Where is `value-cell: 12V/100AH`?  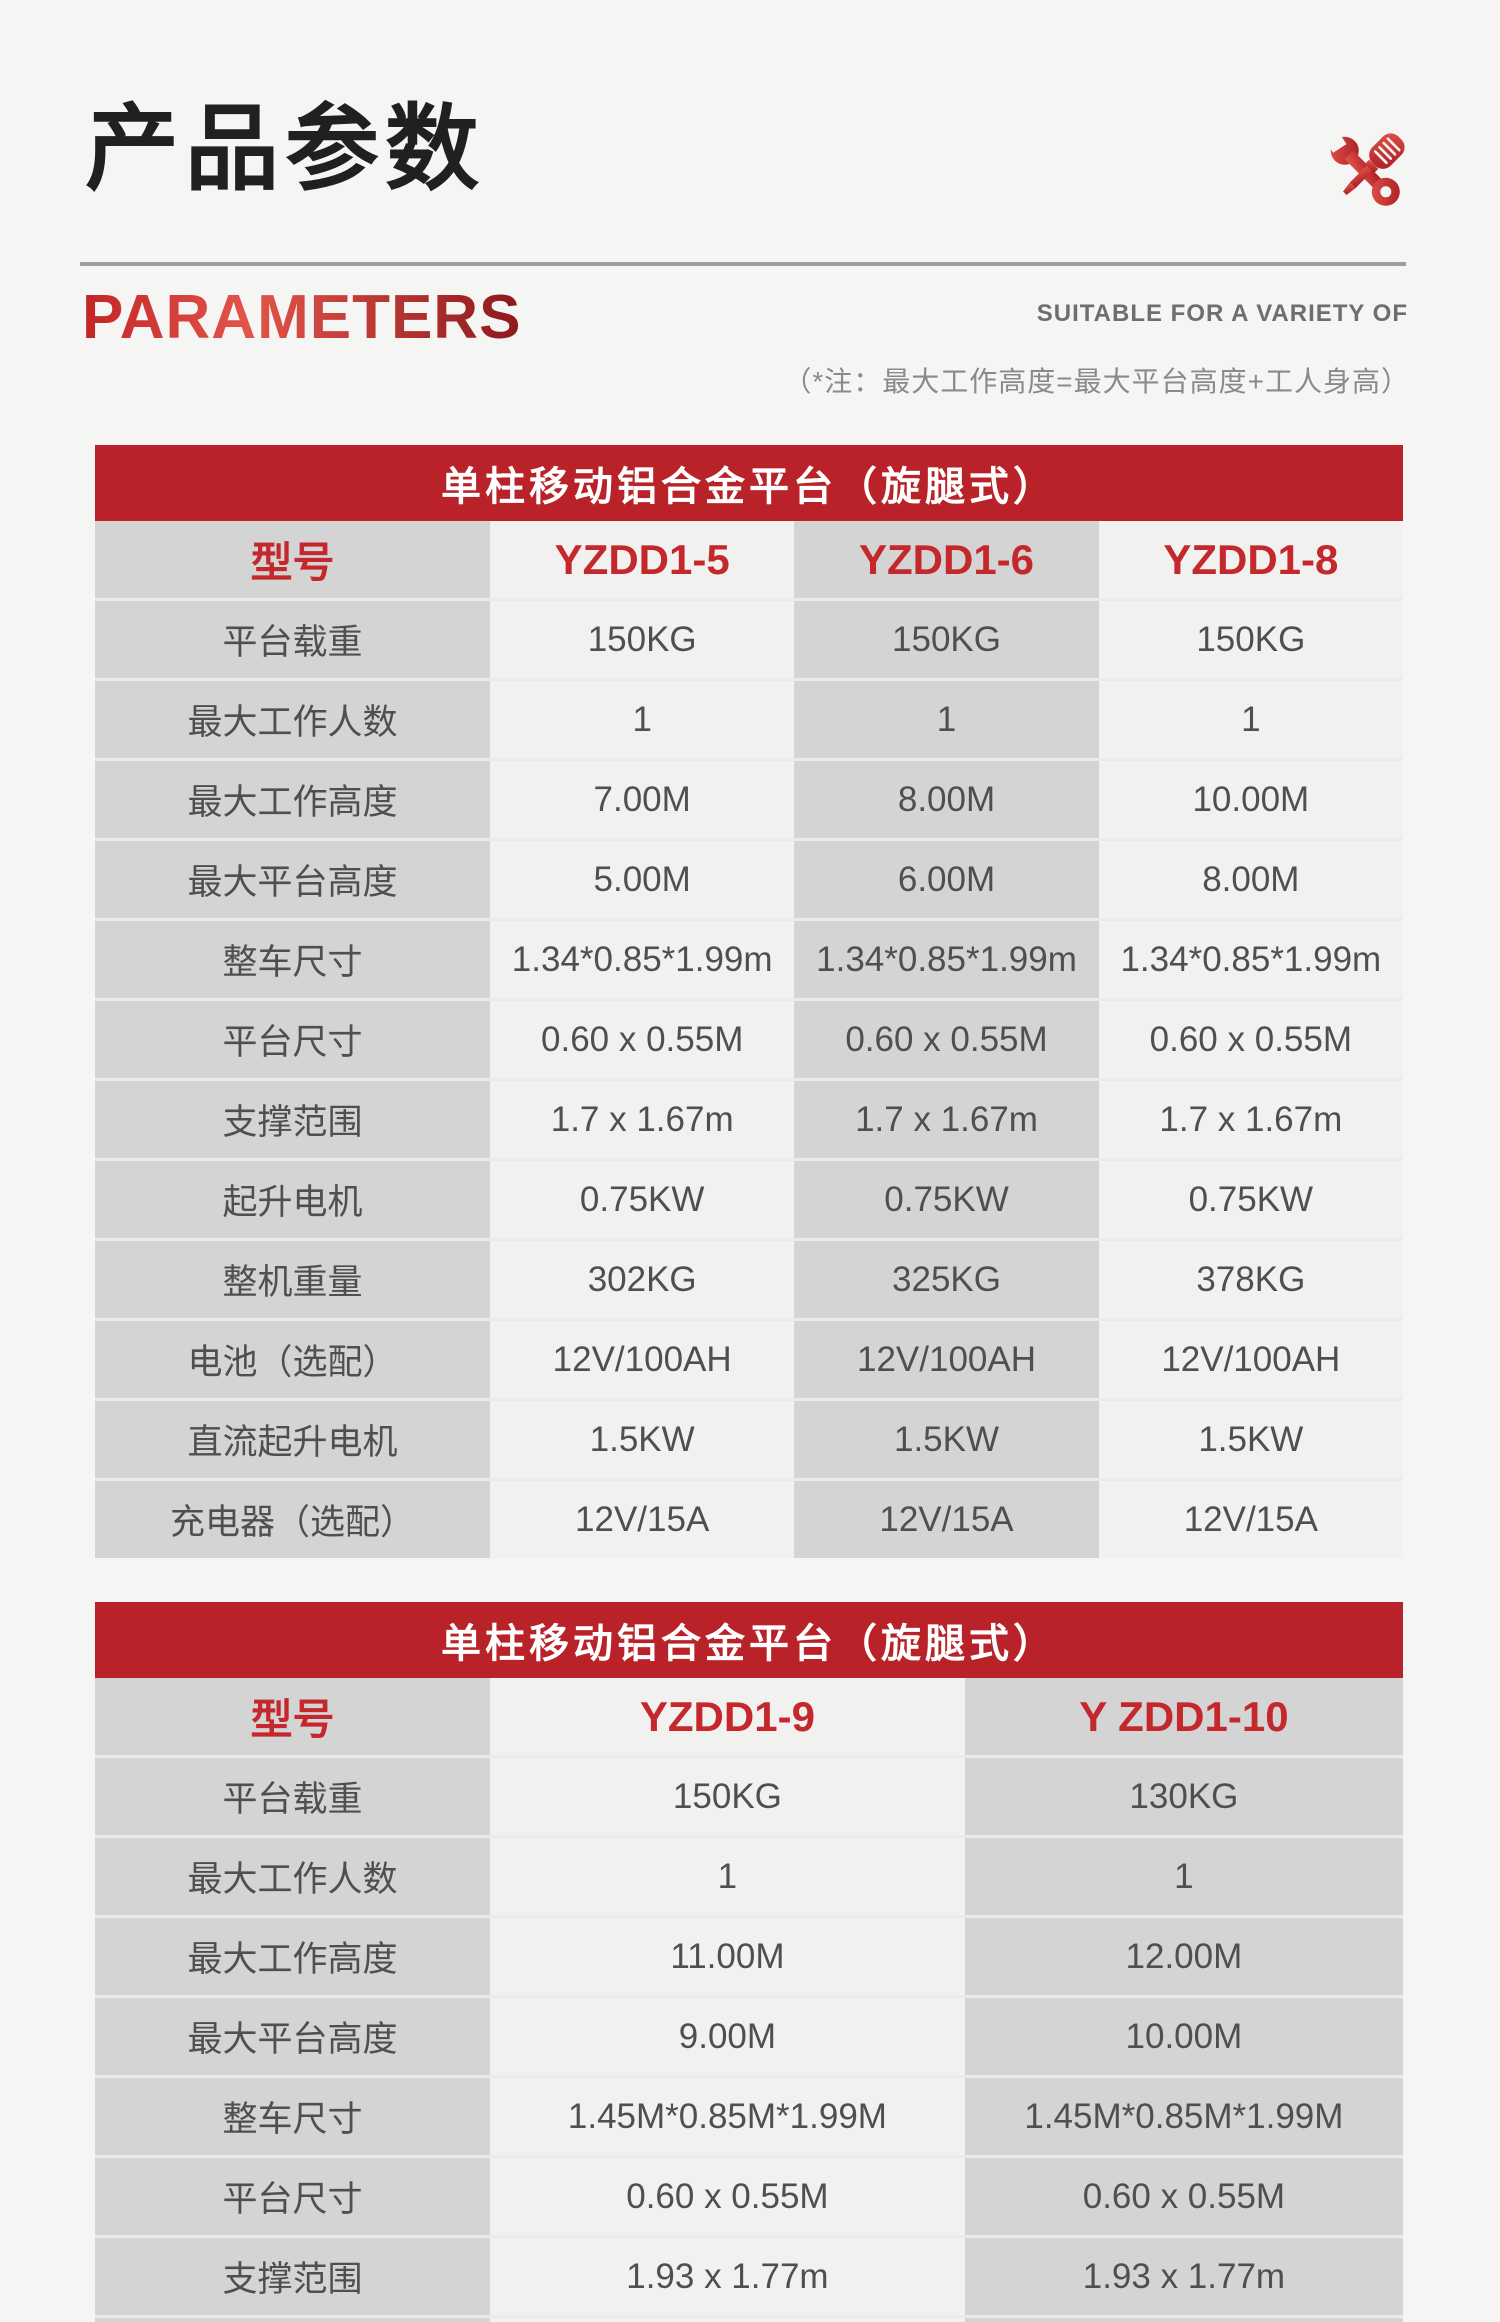 value-cell: 12V/100AH is located at coordinates (1250, 1359).